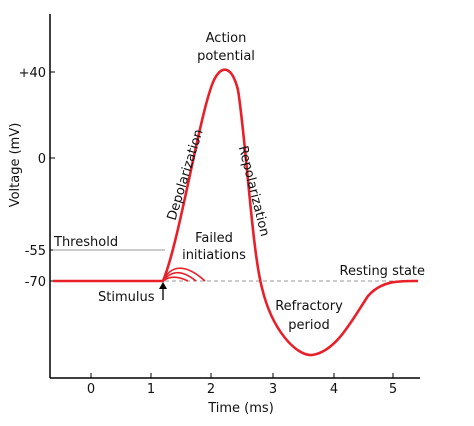 This screenshot has height=426, width=474. Describe the element at coordinates (85, 242) in the screenshot. I see `threshold-label: Threshold` at that location.